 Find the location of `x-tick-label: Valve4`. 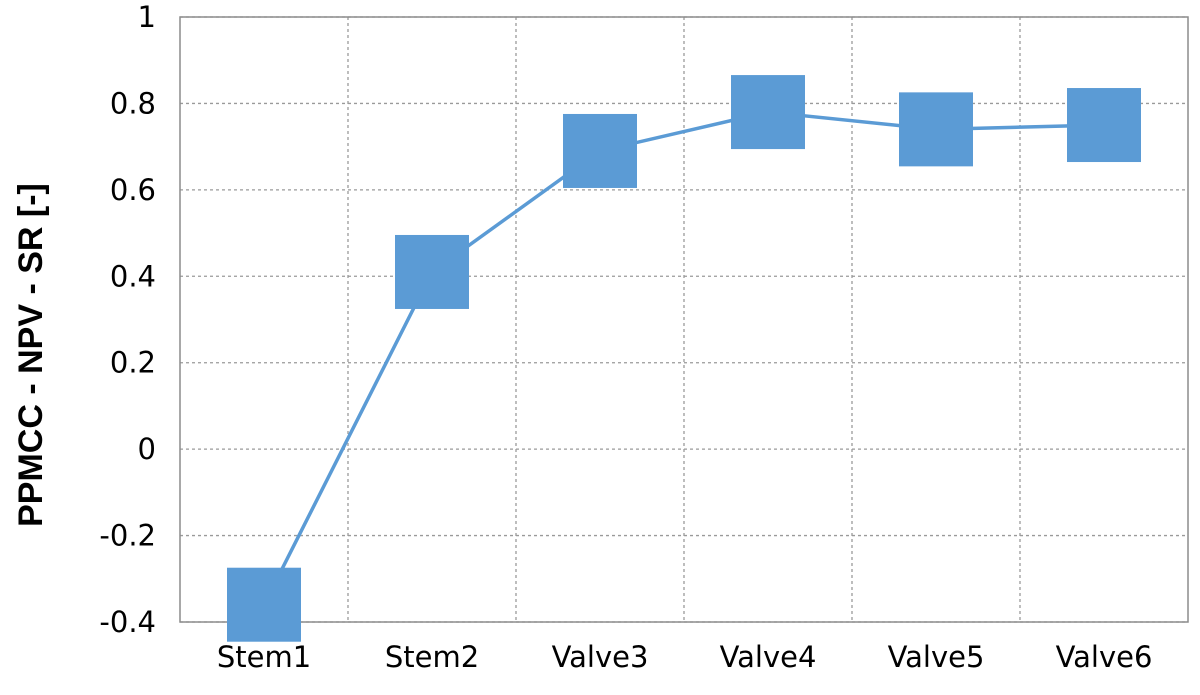

x-tick-label: Valve4 is located at coordinates (768, 657).